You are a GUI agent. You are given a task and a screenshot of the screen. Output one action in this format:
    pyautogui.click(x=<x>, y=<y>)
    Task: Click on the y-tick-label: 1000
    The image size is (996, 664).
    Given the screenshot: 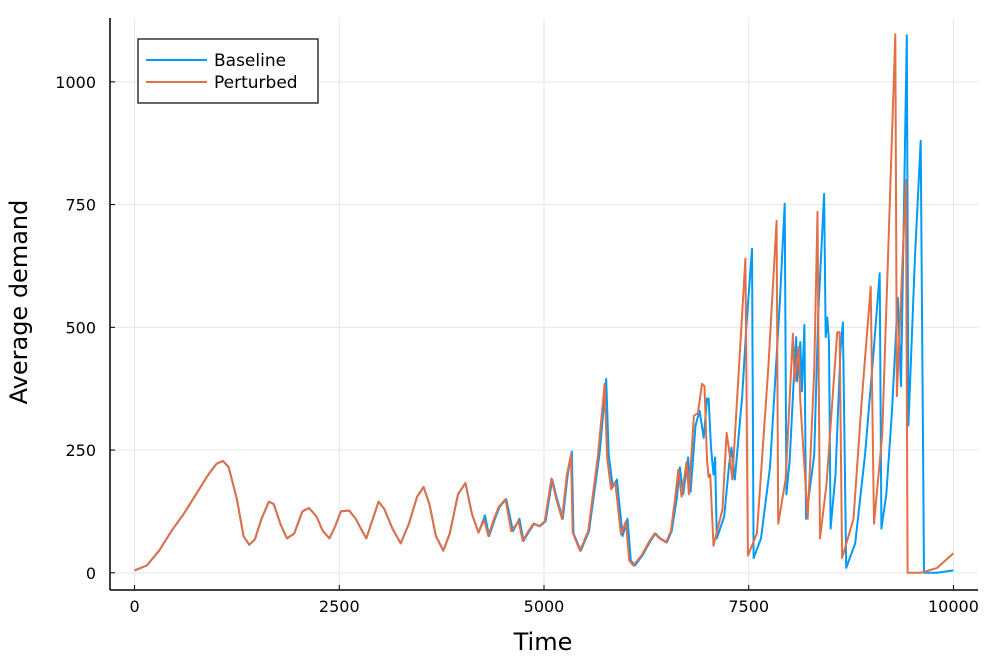 What is the action you would take?
    pyautogui.click(x=75, y=82)
    